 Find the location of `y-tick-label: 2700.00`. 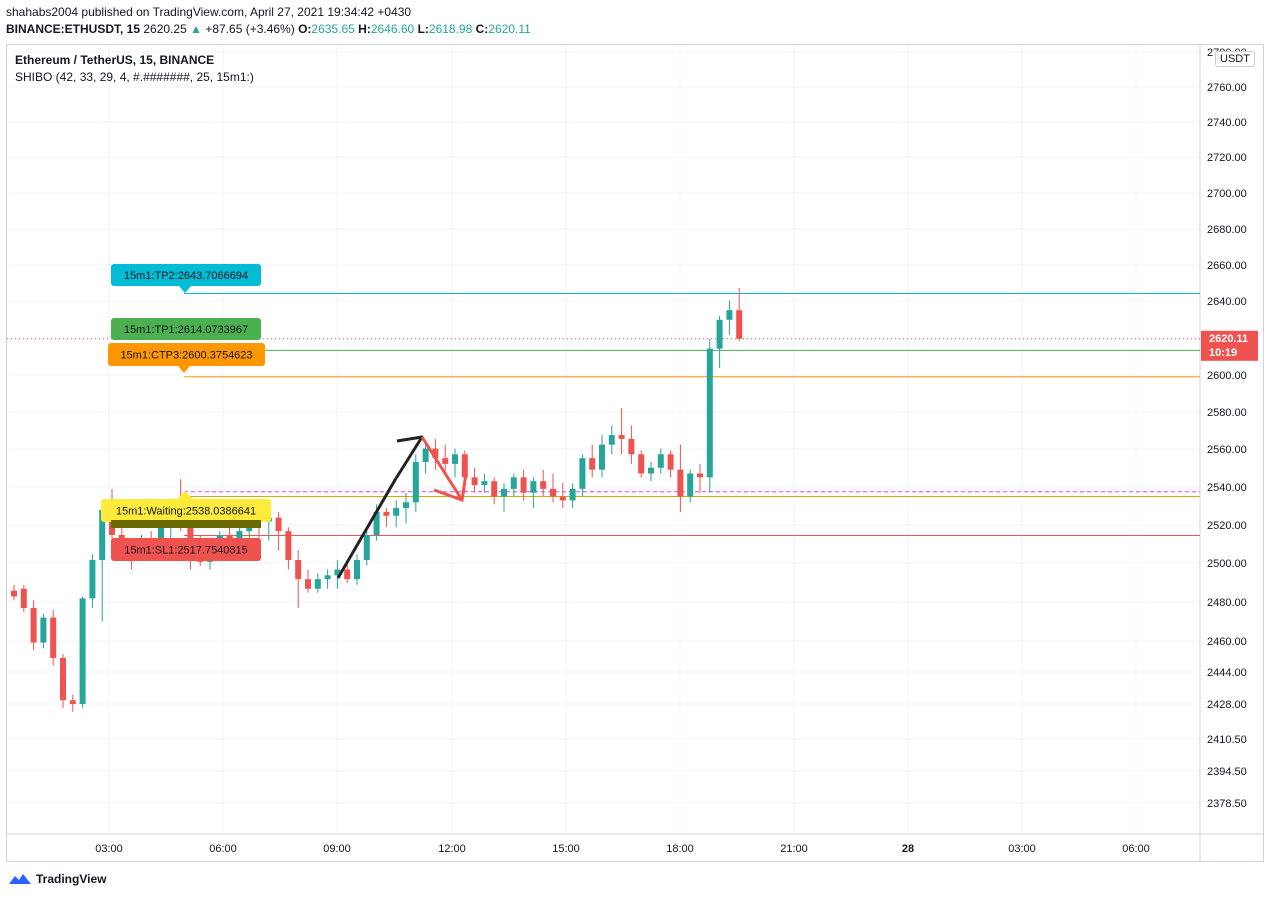

y-tick-label: 2700.00 is located at coordinates (1227, 194).